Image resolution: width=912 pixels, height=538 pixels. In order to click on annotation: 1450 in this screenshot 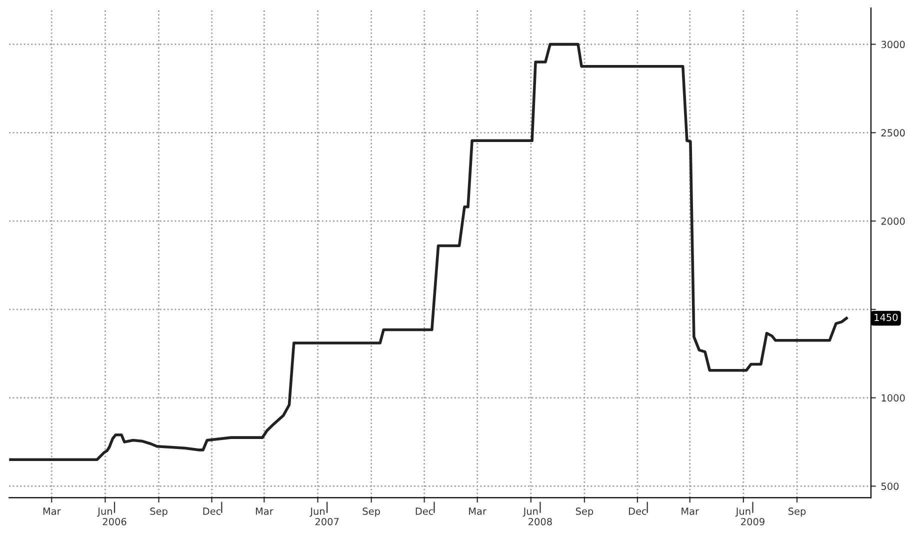, I will do `click(886, 318)`.